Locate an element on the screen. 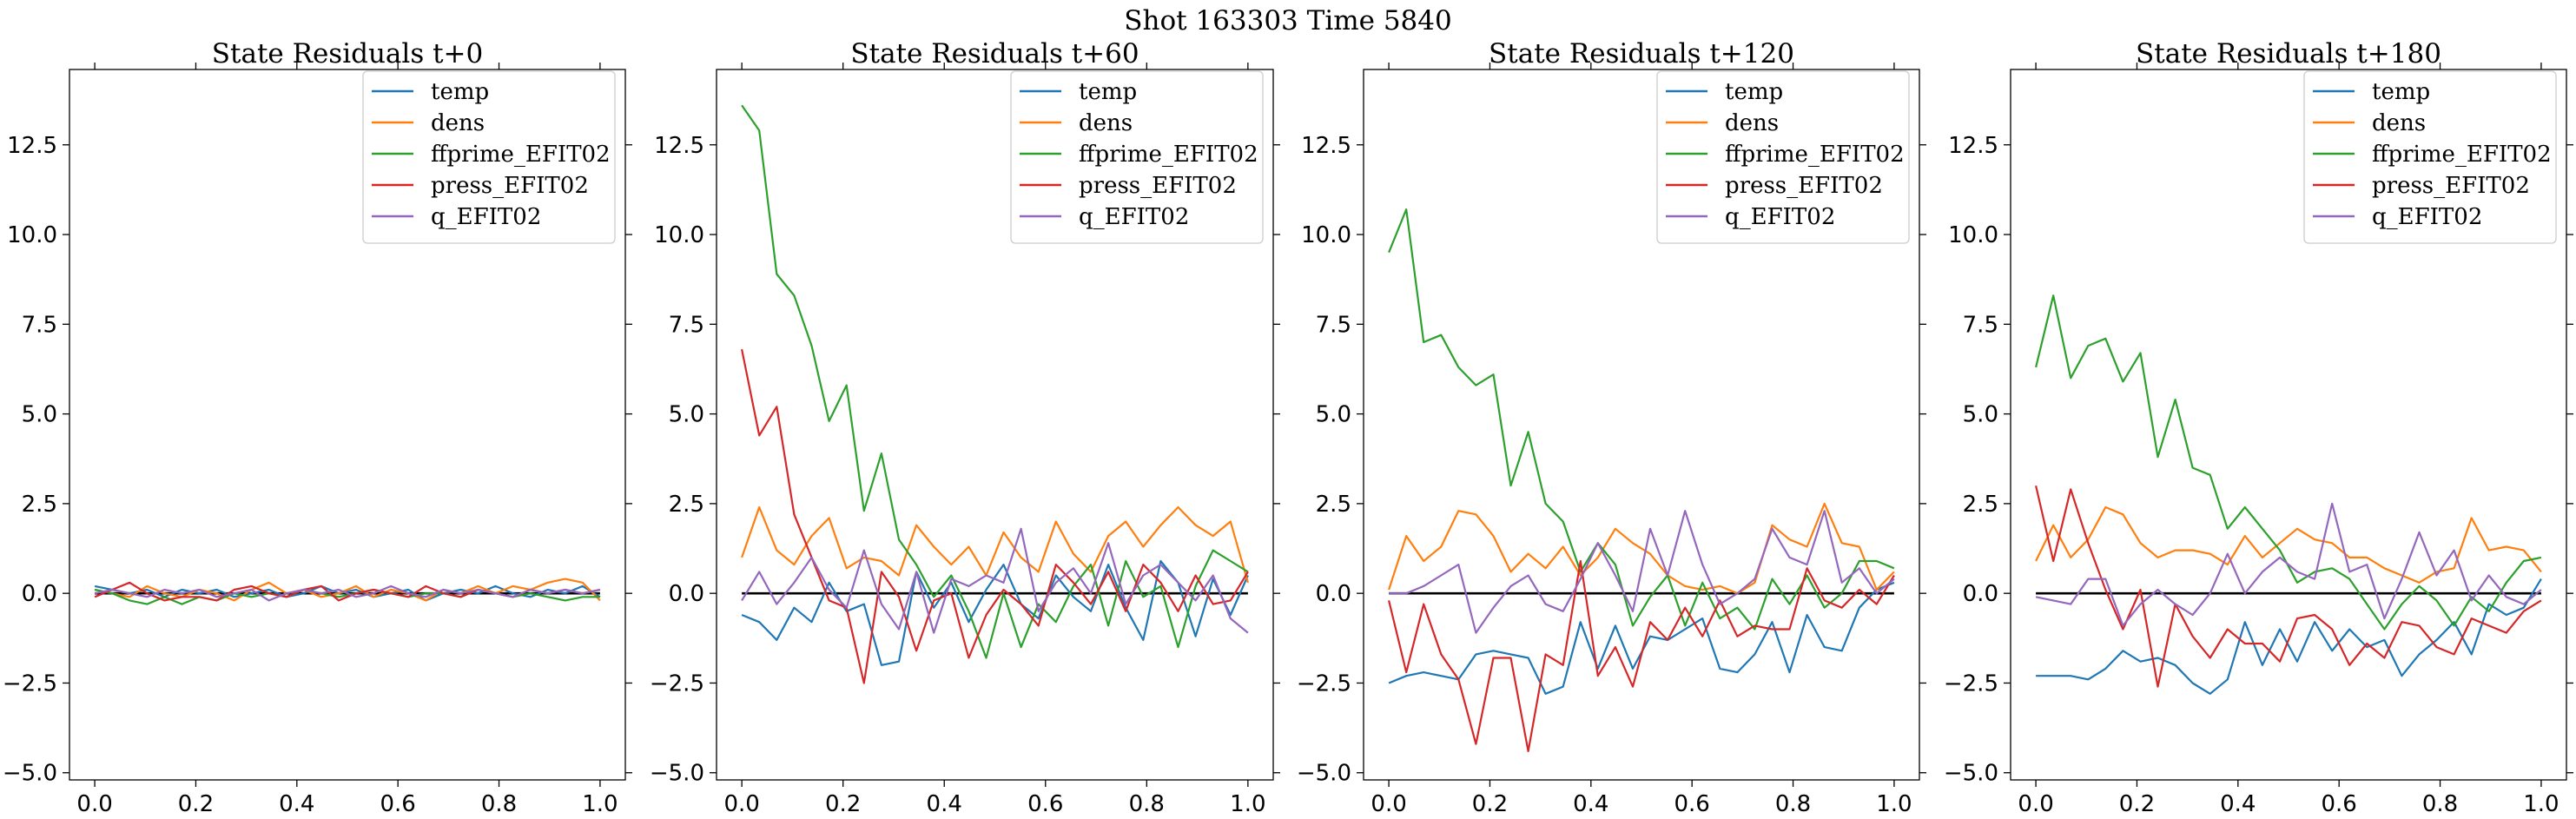 This screenshot has height=819, width=2576. figure-title: Shot 163303 Time 5840 is located at coordinates (1287, 20).